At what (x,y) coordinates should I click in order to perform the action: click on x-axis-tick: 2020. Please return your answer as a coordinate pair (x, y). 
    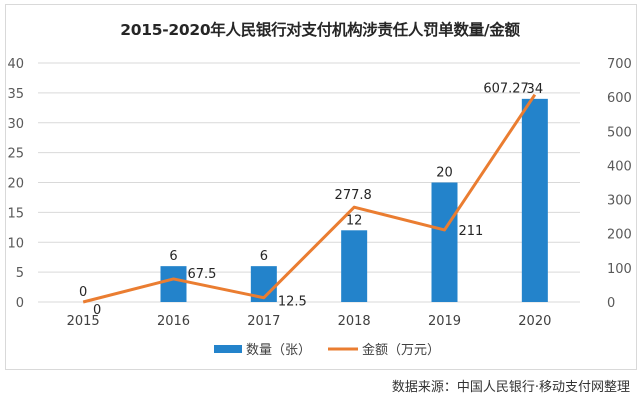
    Looking at the image, I should click on (534, 321).